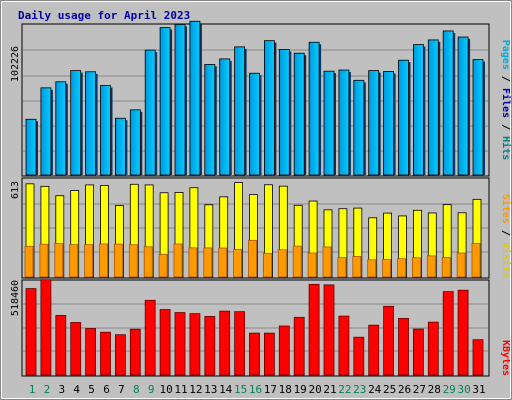 This screenshot has width=512, height=400. Describe the element at coordinates (15, 64) in the screenshot. I see `y-max-label-pages: 102226` at that location.